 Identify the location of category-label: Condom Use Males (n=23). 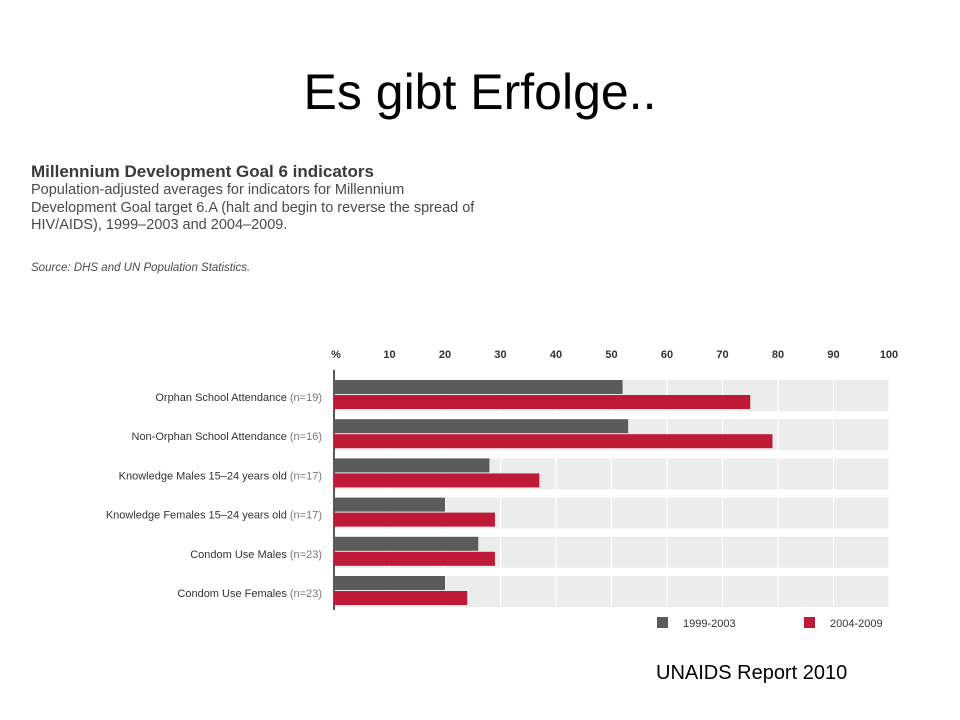
(256, 555).